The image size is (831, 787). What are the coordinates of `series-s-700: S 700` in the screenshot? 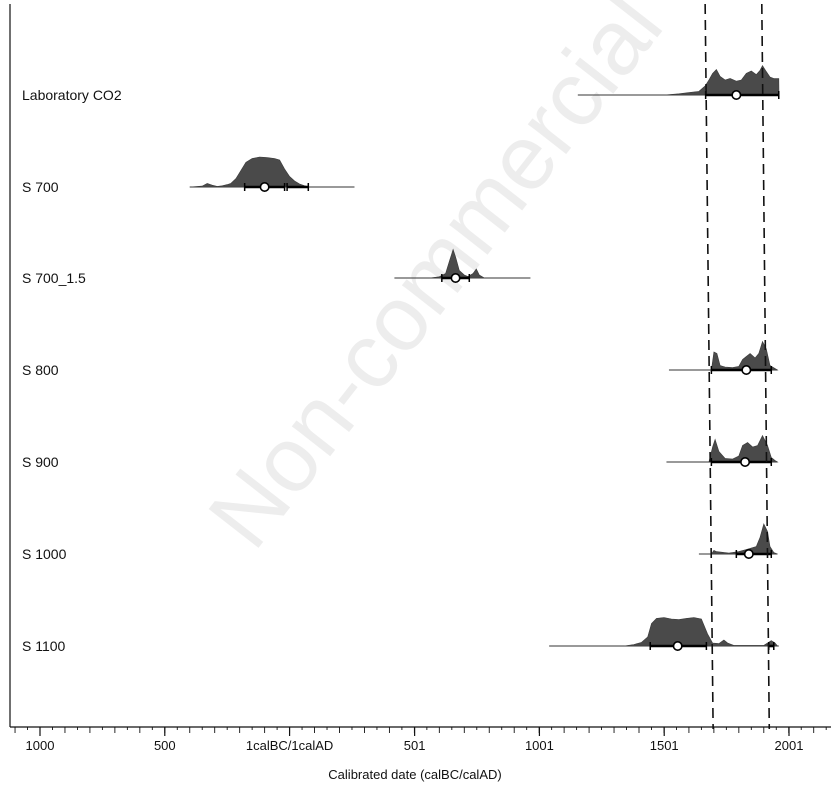 It's located at (188, 175).